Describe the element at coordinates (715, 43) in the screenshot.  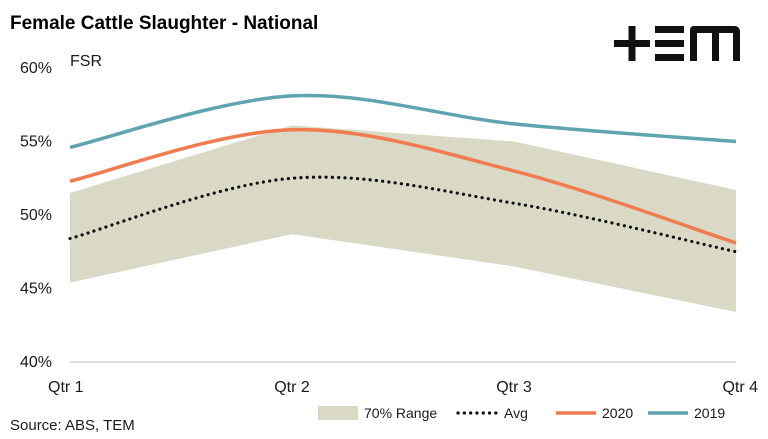
I see `logo-m` at that location.